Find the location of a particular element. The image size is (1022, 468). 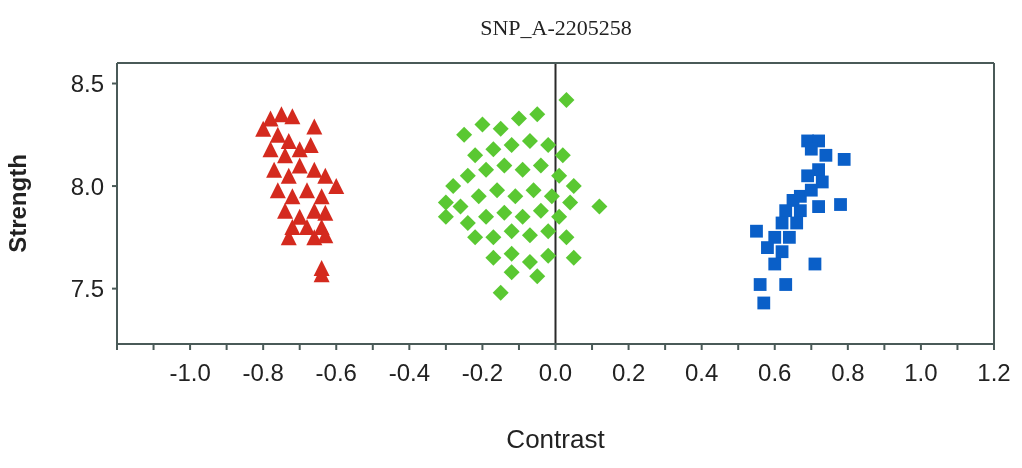

chart-title: SNP_A-2205258 is located at coordinates (556, 28).